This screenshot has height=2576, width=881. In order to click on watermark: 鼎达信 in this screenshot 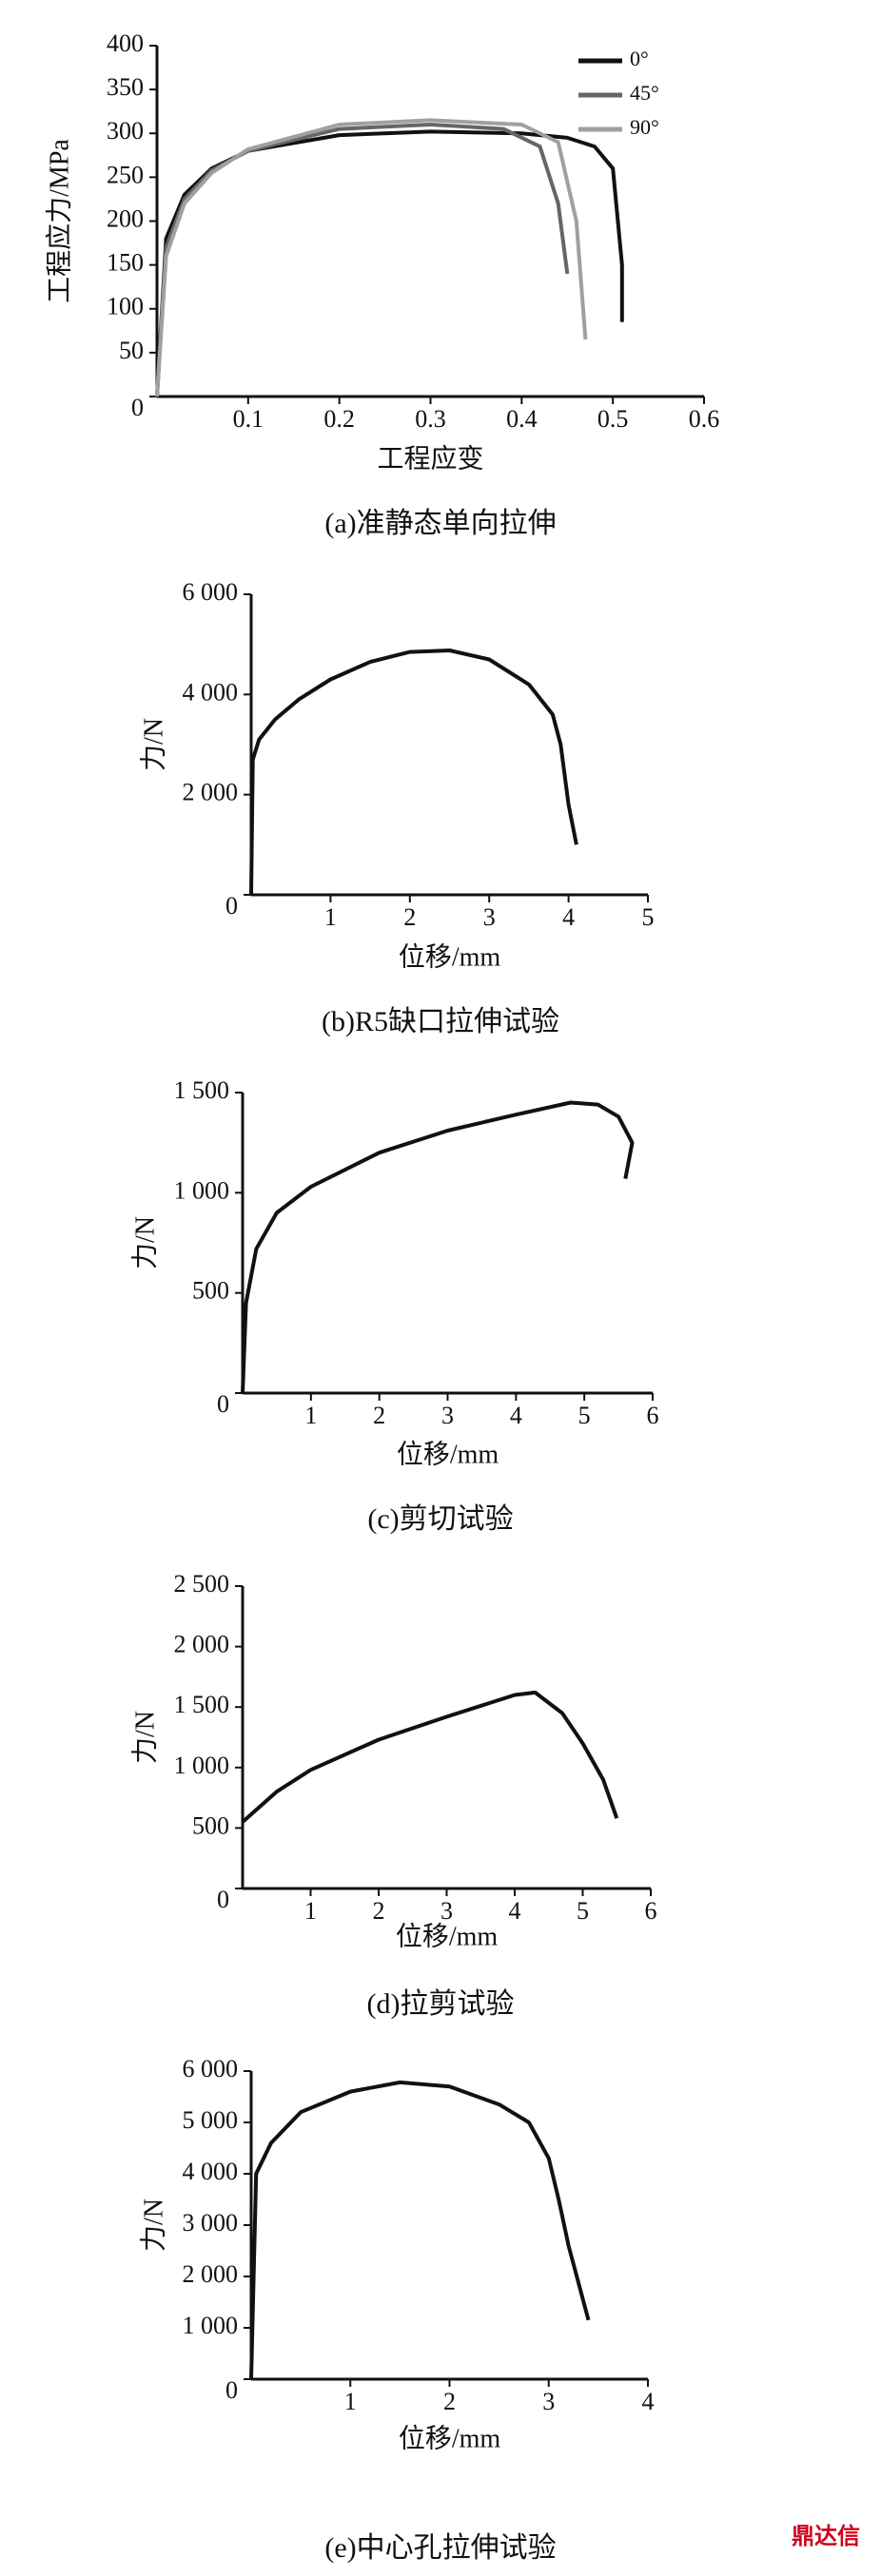, I will do `click(826, 2536)`.